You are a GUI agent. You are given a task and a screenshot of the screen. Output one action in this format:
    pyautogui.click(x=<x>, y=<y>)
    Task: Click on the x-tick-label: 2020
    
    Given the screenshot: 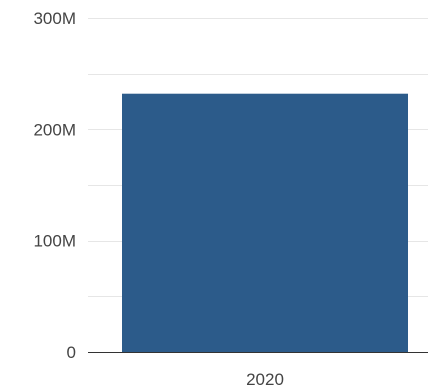 What is the action you would take?
    pyautogui.click(x=265, y=379)
    